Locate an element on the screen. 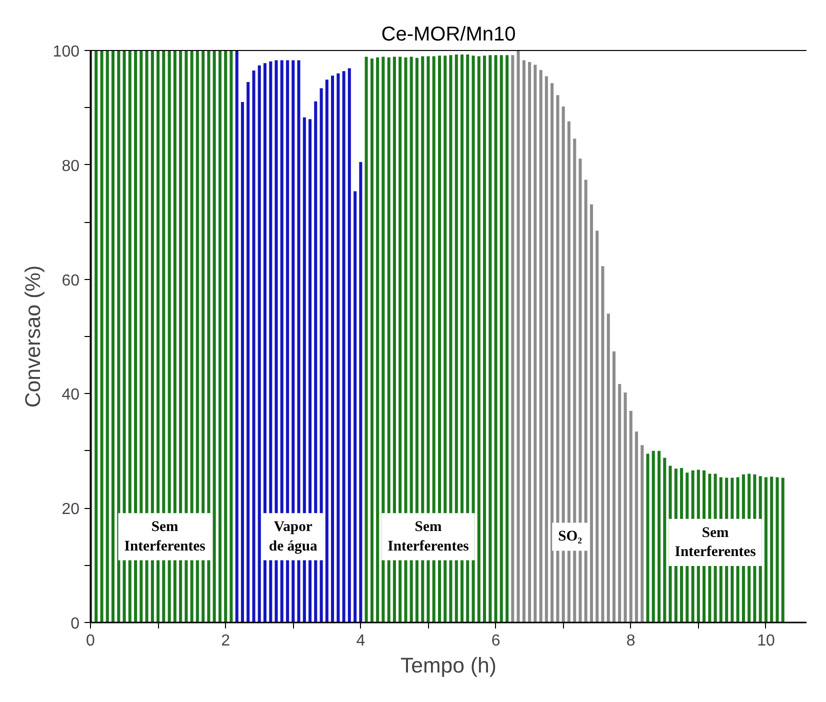 This screenshot has height=702, width=826. annotation: Vapor de água is located at coordinates (293, 536).